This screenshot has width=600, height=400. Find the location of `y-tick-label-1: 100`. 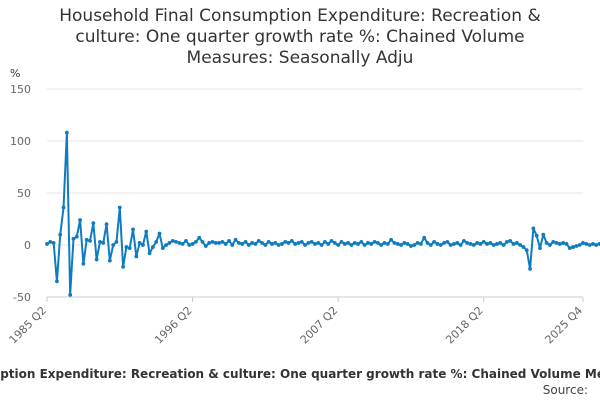

y-tick-label-1: 100 is located at coordinates (20, 141).